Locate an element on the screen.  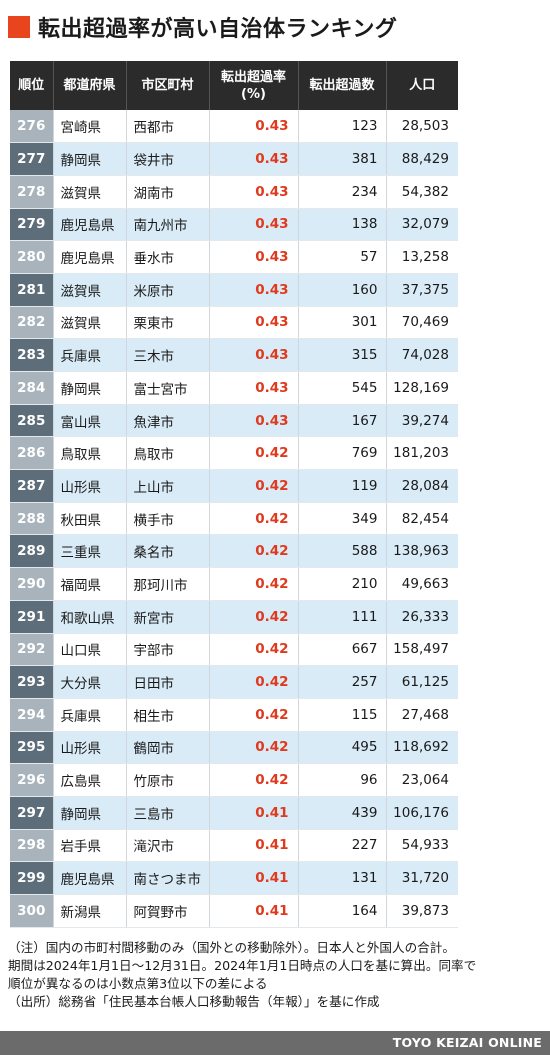
pop-cell: 26,333 is located at coordinates (422, 617).